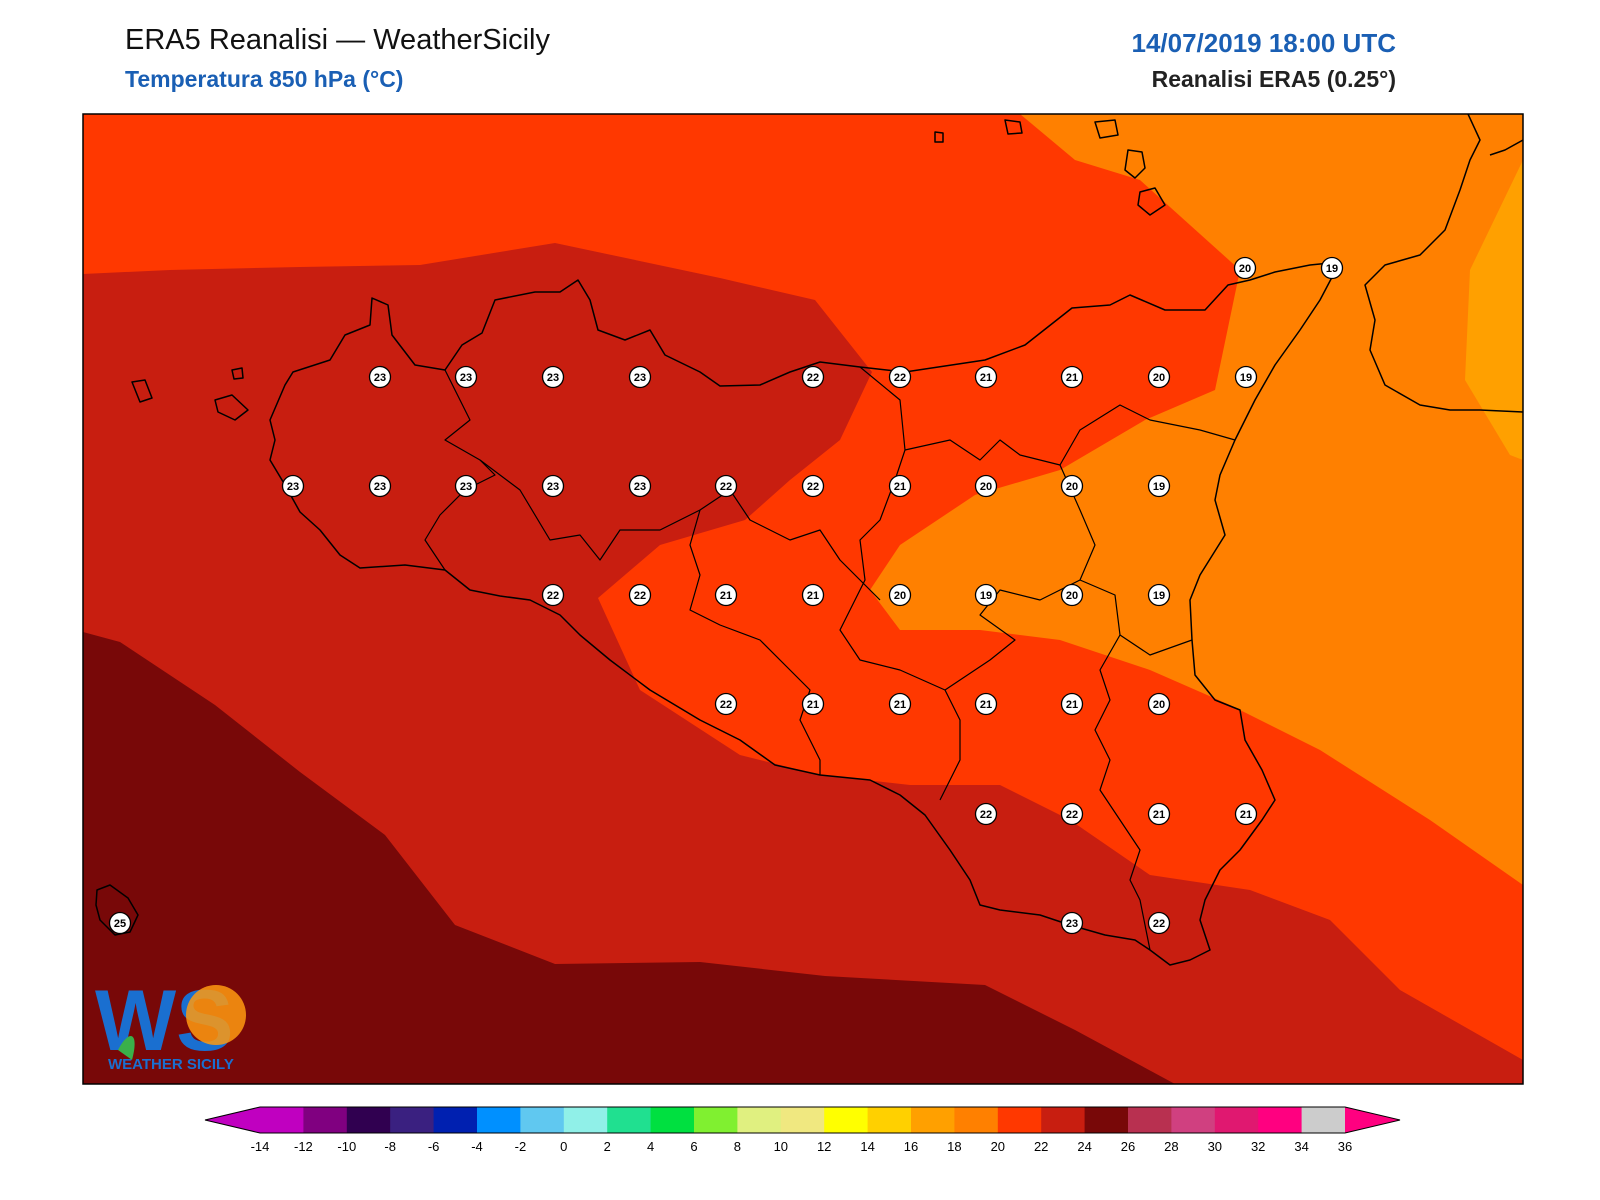 This screenshot has width=1600, height=1200. What do you see at coordinates (693, 1146) in the screenshot?
I see `colorbar-tick-label: 6` at bounding box center [693, 1146].